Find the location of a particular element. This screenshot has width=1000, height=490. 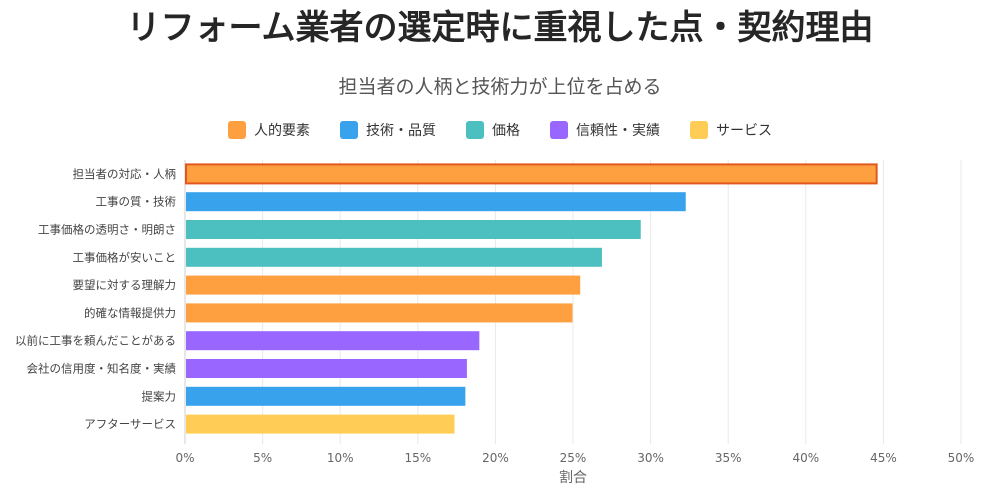

x-tick-label: 45% is located at coordinates (883, 458).